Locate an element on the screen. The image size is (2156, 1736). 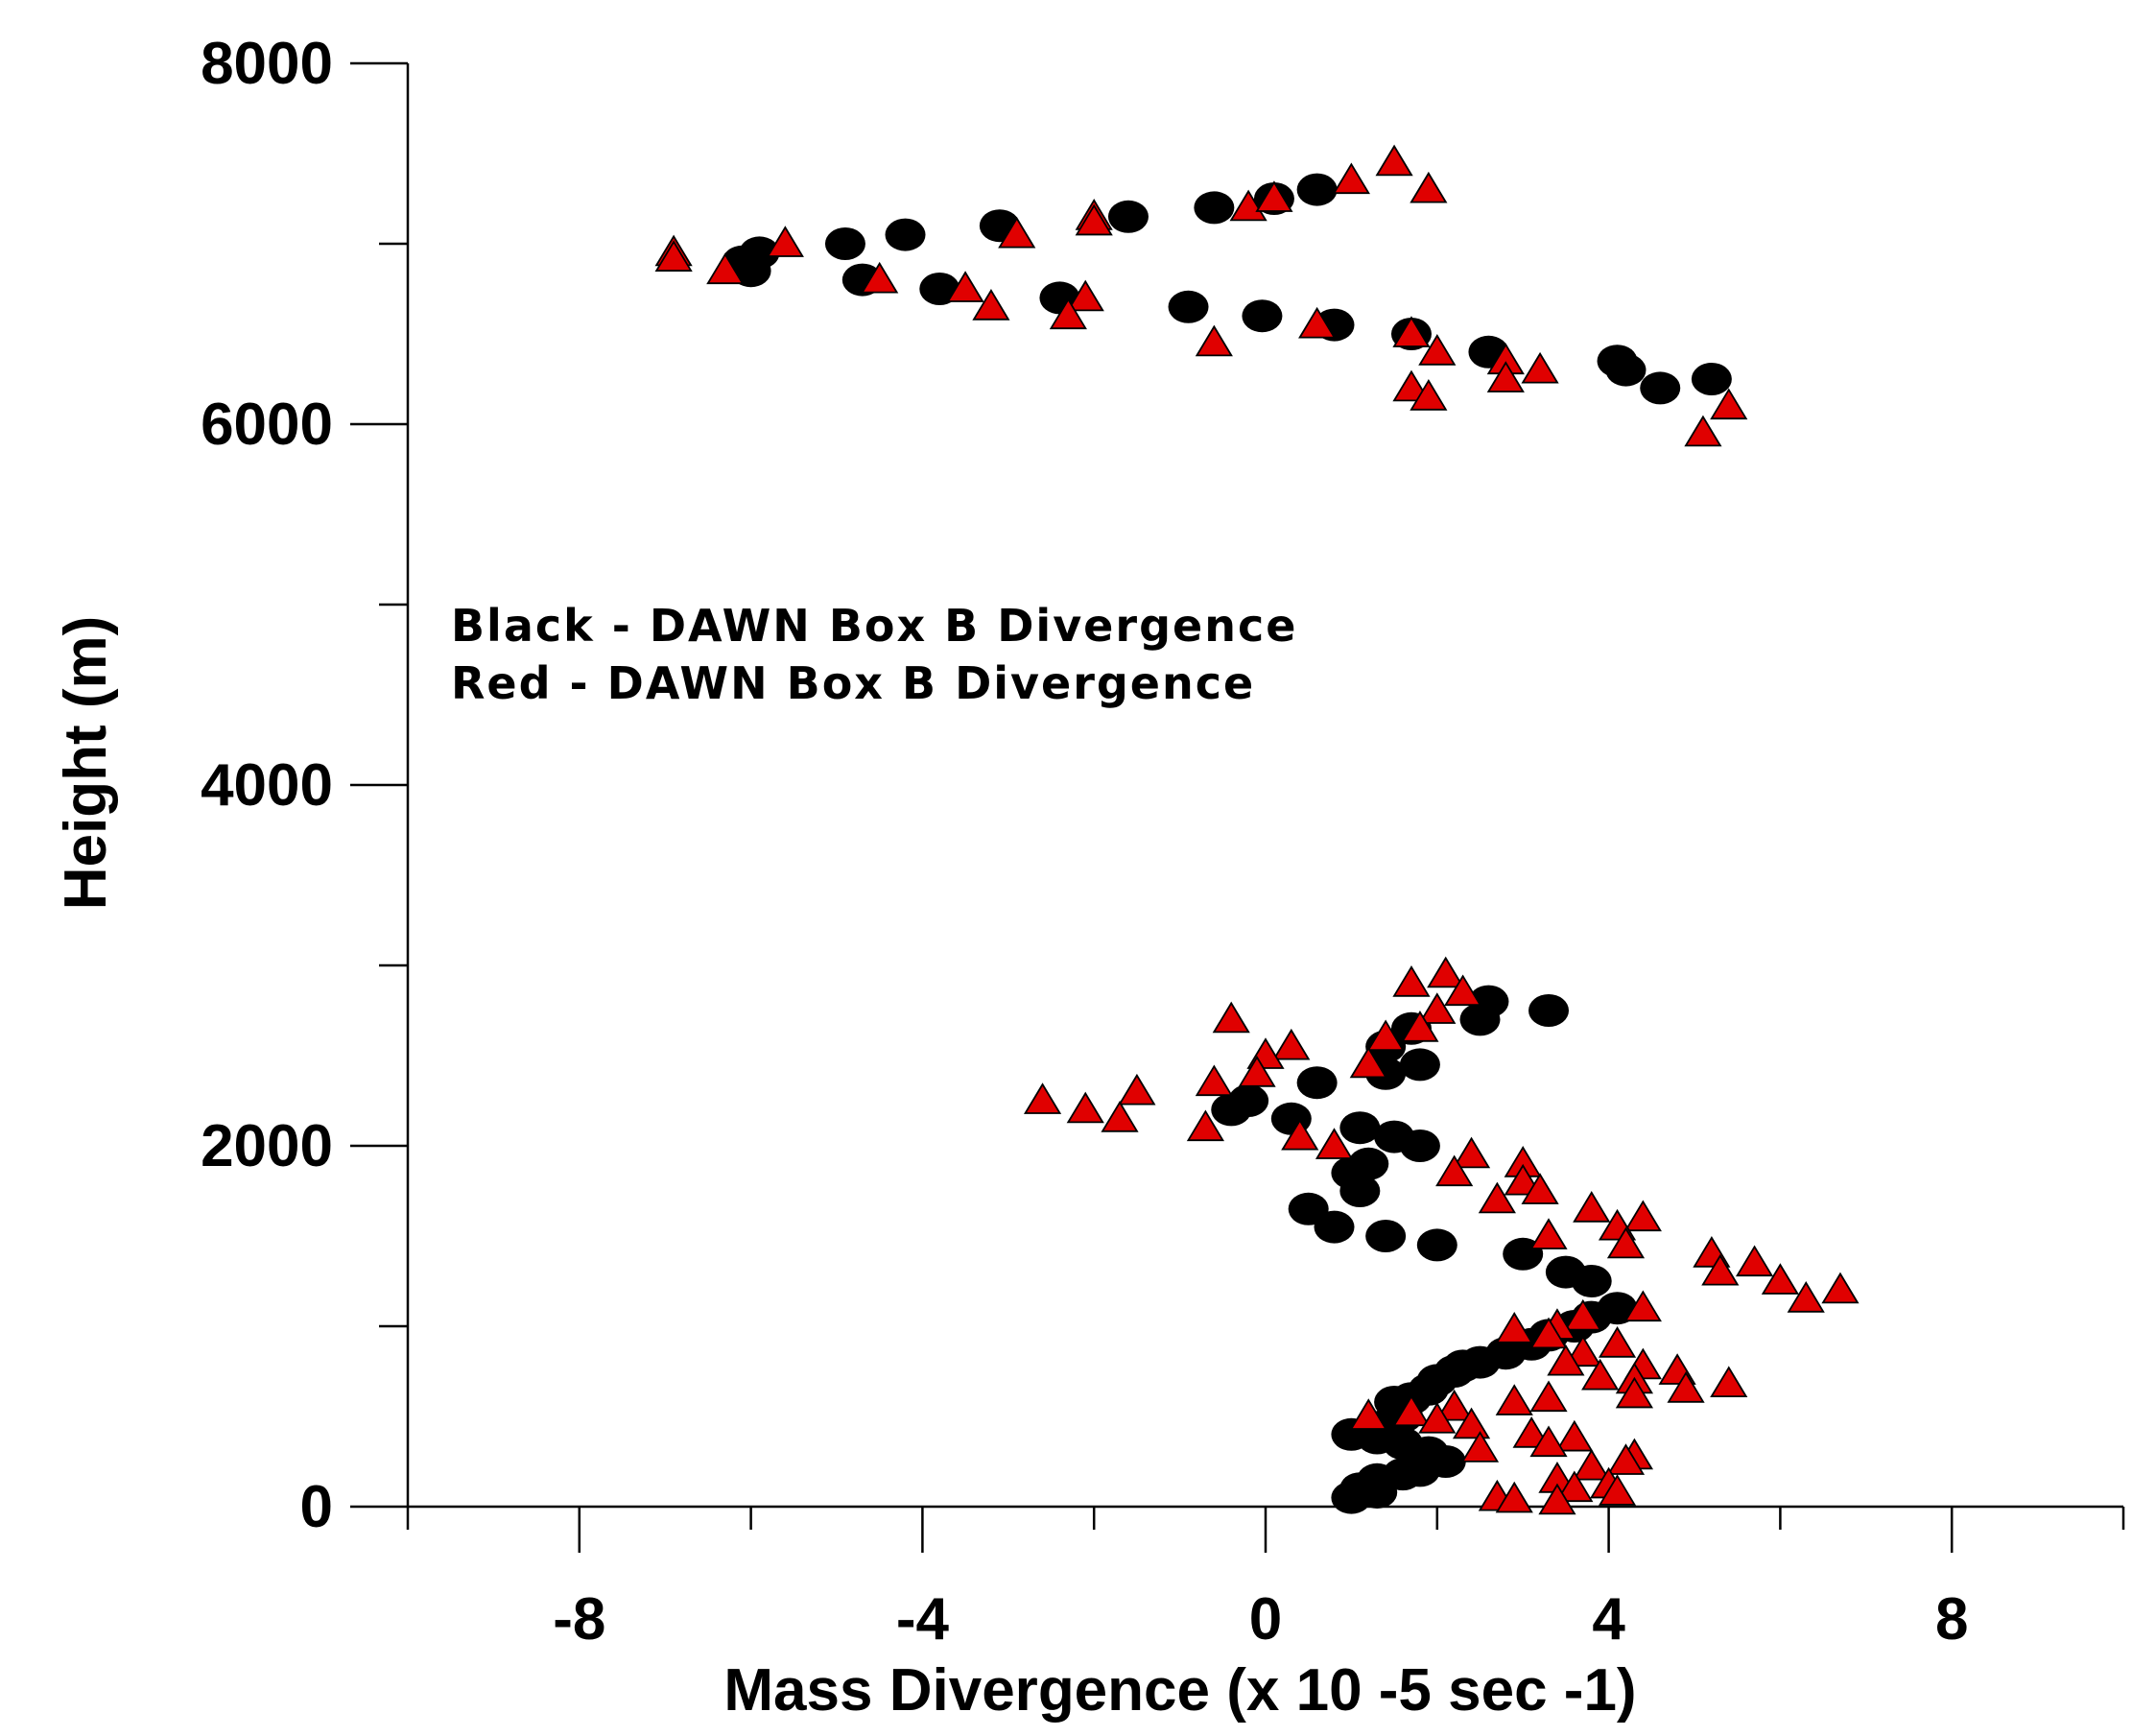
y-tick-label: 6000 is located at coordinates (267, 425).